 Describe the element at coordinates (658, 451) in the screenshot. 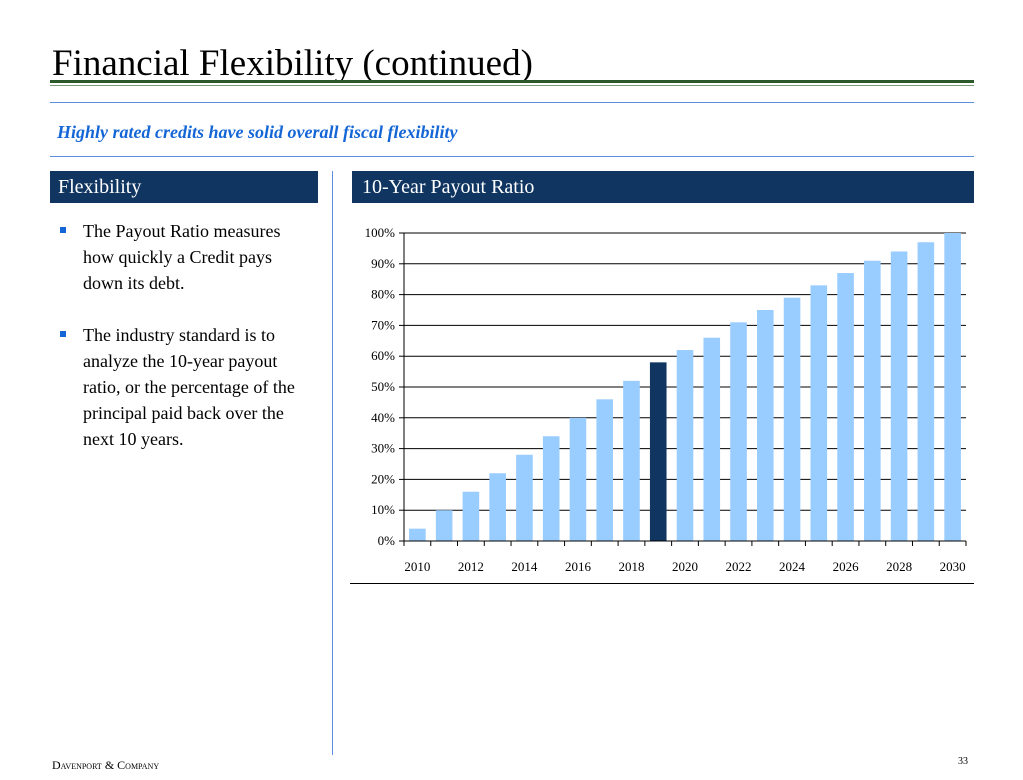

I see `bar-highlighted` at that location.